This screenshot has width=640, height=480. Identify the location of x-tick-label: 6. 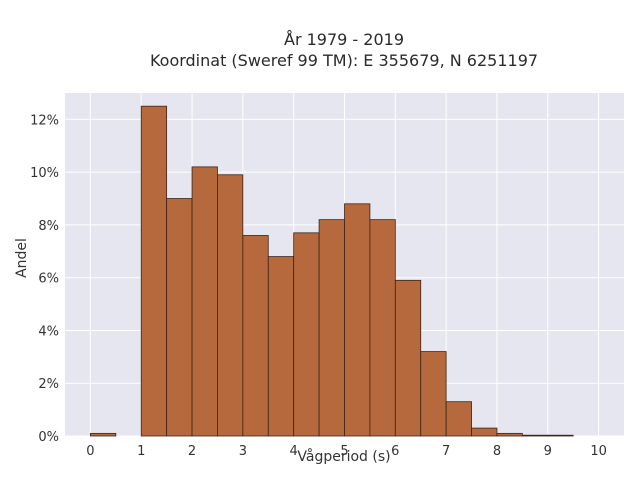
(395, 451).